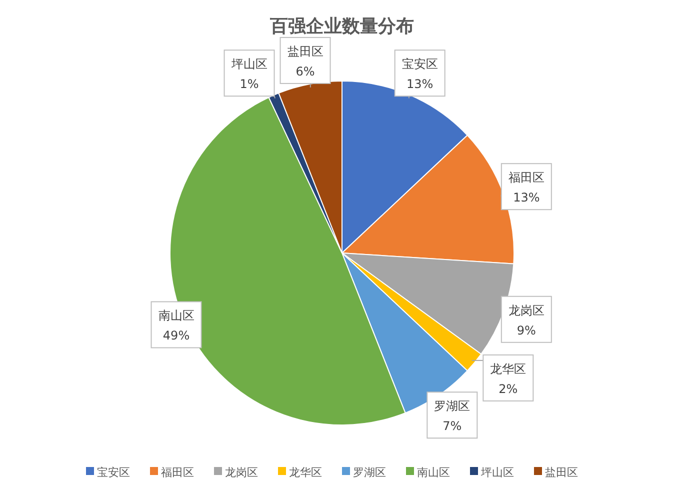 The width and height of the screenshot is (684, 496). I want to click on slice-label: 龙华区, so click(508, 369).